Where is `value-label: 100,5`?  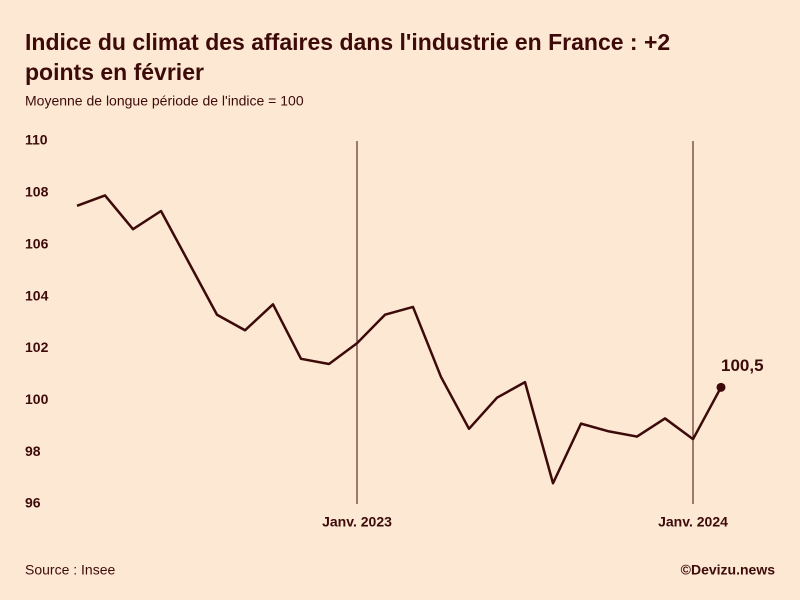 value-label: 100,5 is located at coordinates (742, 365).